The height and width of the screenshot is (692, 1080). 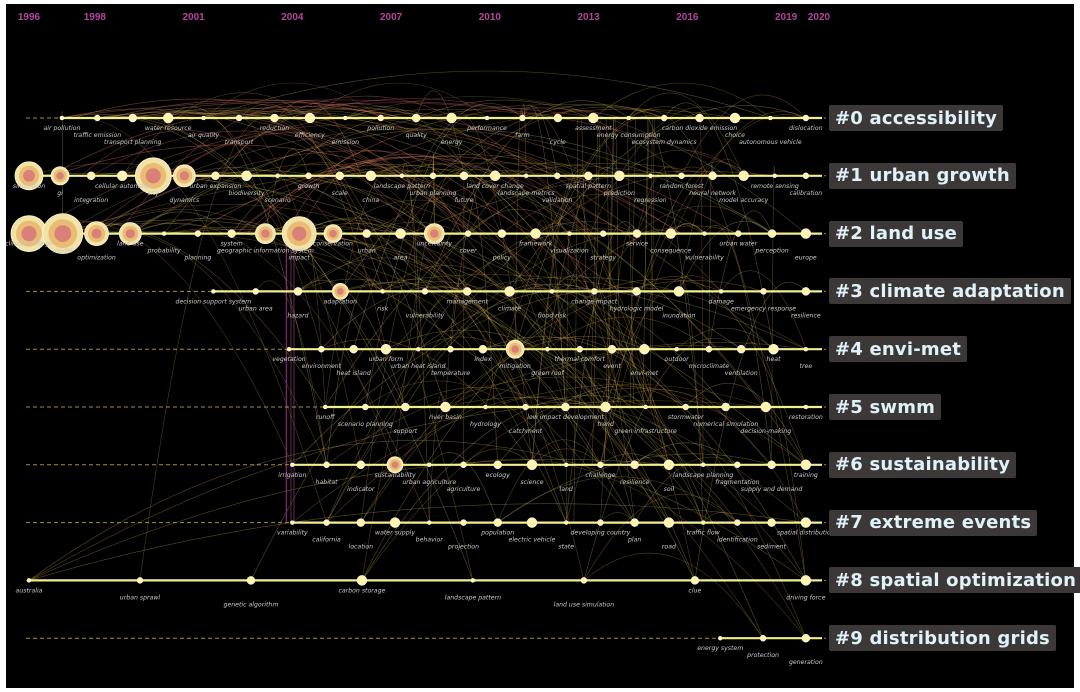 I want to click on keyword-label: quality, so click(x=417, y=135).